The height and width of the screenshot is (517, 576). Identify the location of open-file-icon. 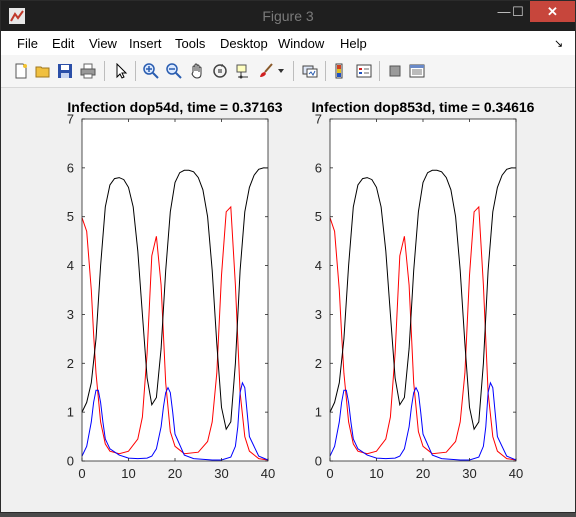
(43, 71).